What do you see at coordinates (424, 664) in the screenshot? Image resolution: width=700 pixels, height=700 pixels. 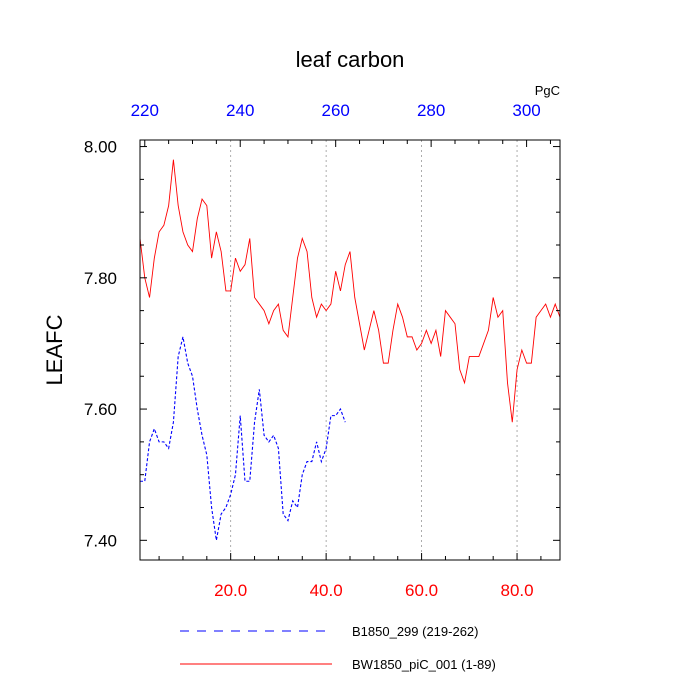 I see `legend-label: BW1850_piC_001 (1-89)` at bounding box center [424, 664].